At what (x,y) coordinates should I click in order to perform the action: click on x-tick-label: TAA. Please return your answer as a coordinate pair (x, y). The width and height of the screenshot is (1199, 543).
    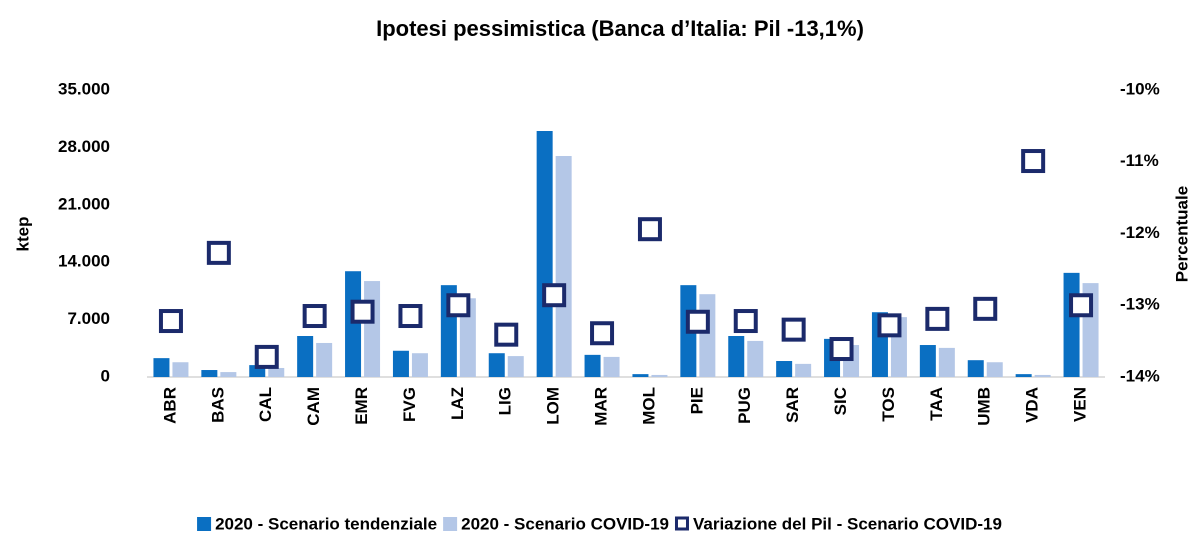
    Looking at the image, I should click on (936, 404).